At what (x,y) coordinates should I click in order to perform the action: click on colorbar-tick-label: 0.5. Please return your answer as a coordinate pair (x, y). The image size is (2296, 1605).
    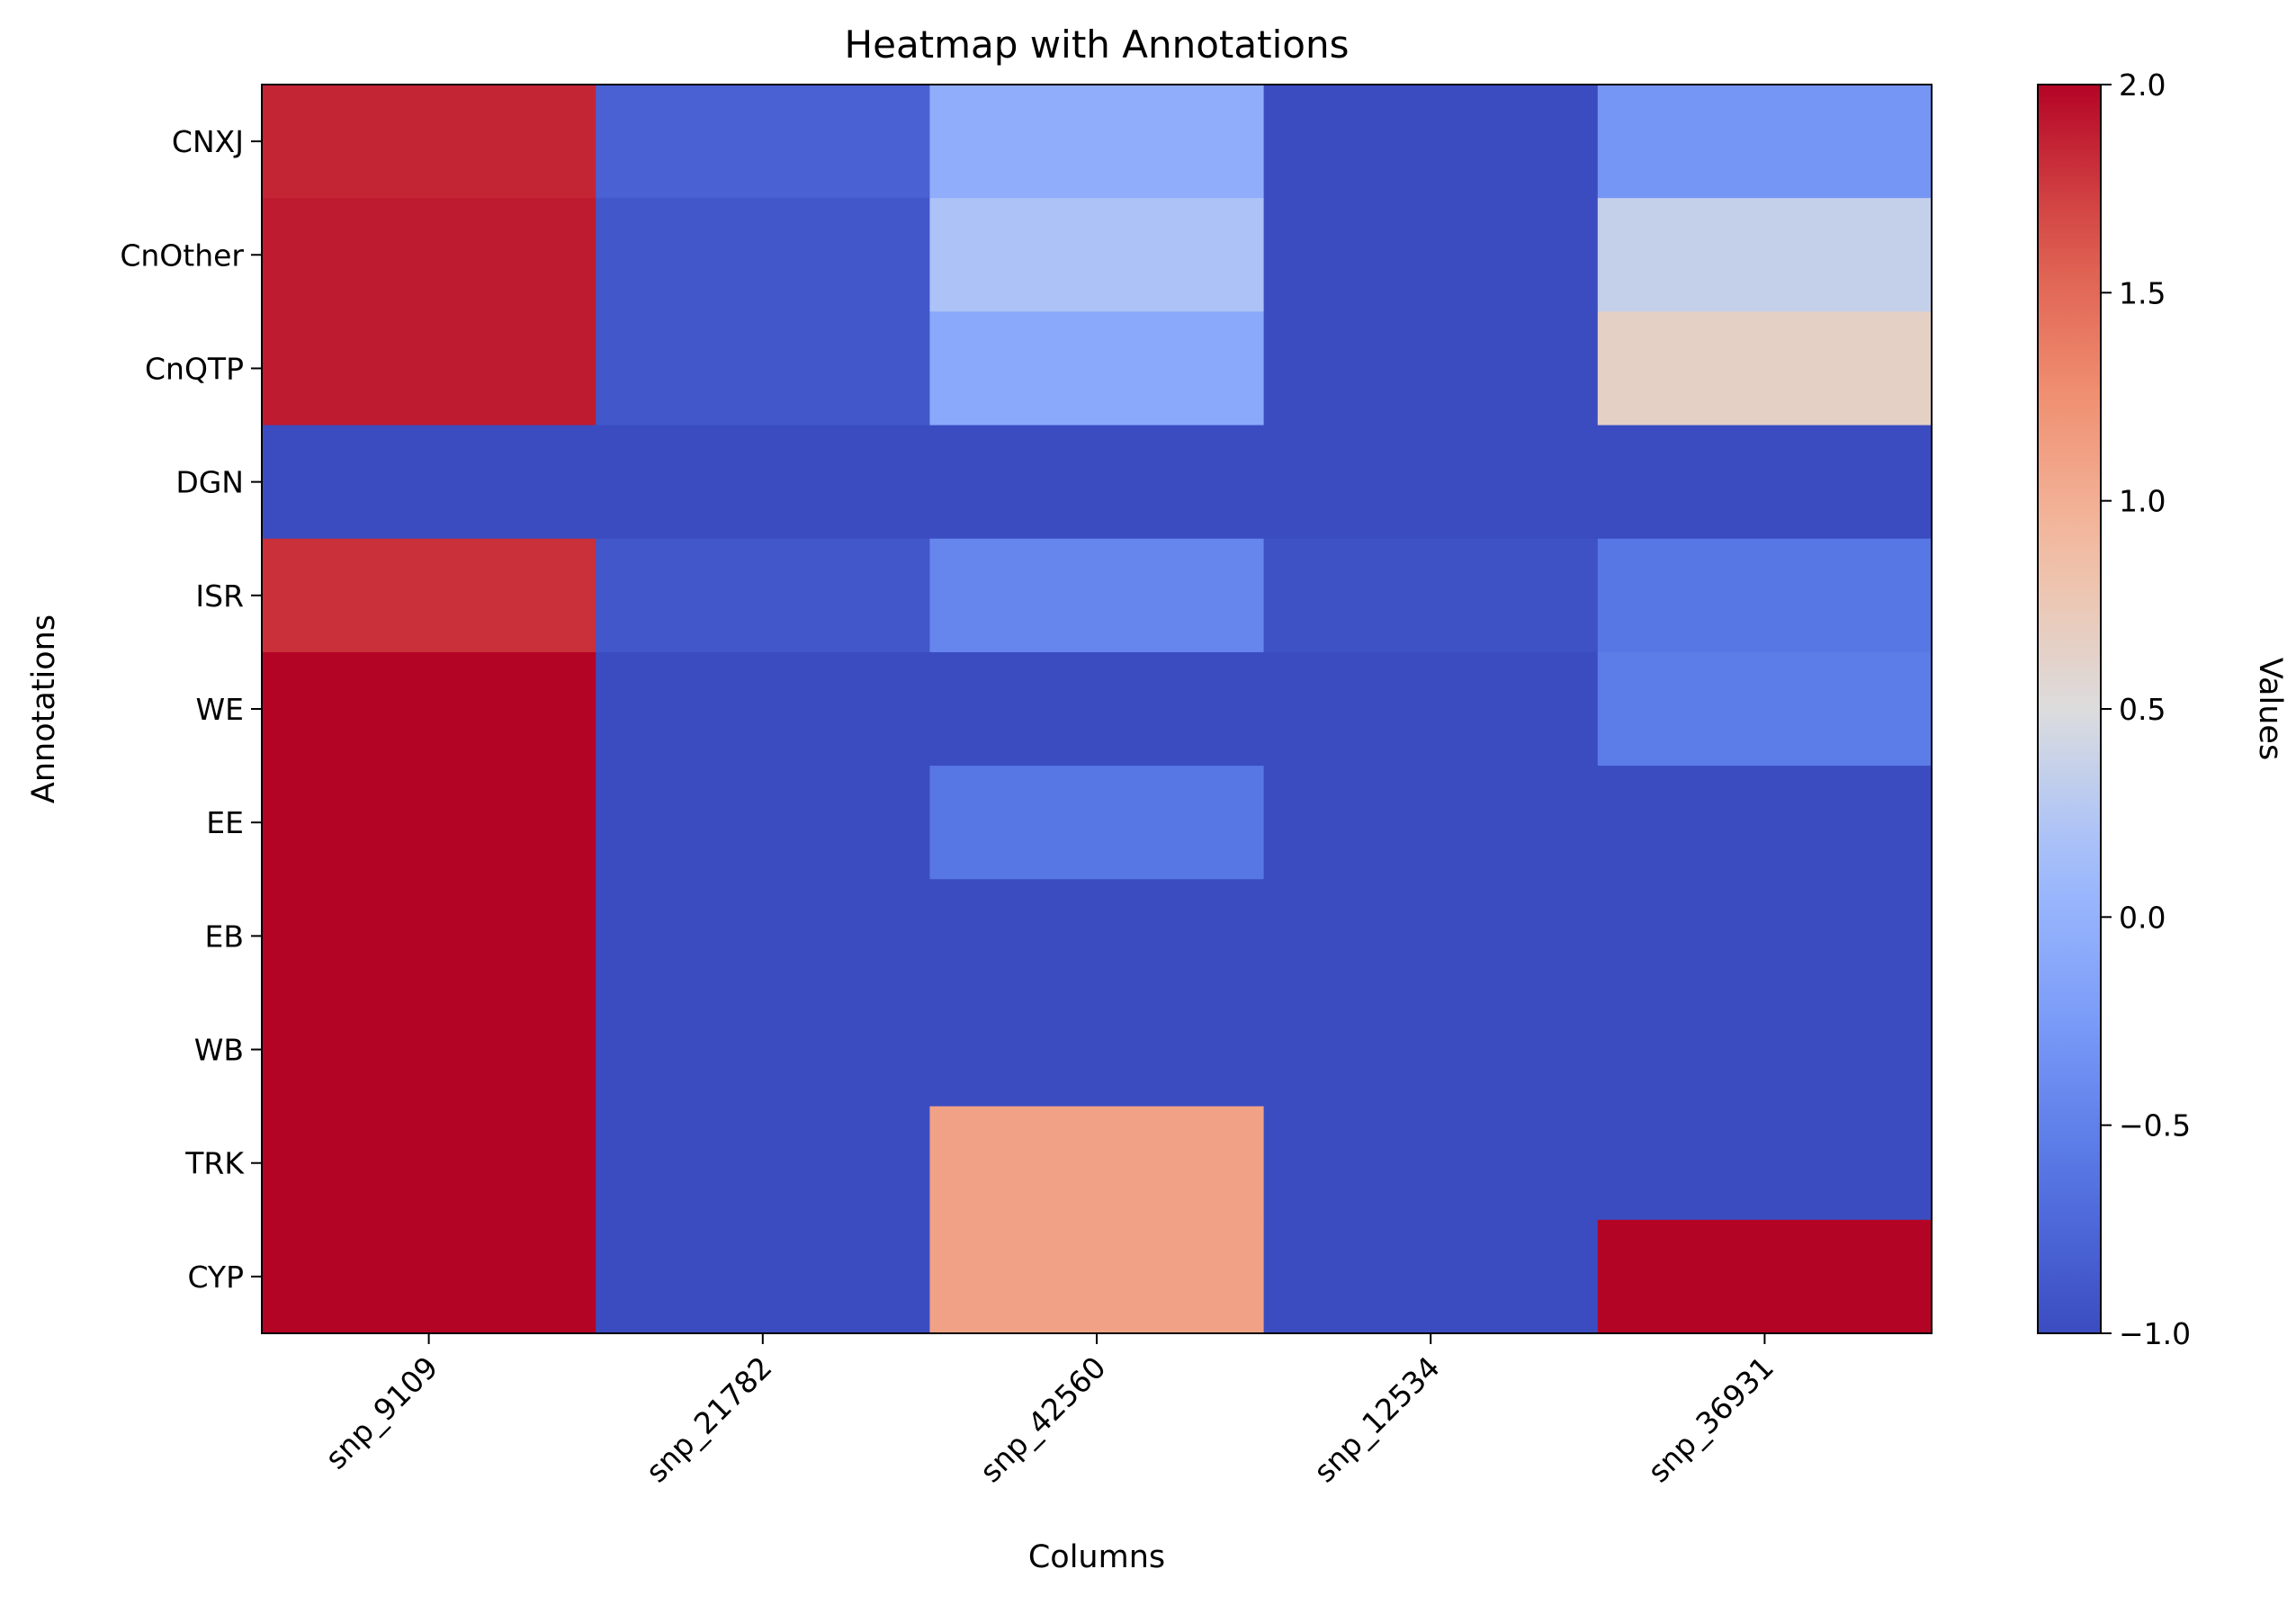
    Looking at the image, I should click on (2142, 709).